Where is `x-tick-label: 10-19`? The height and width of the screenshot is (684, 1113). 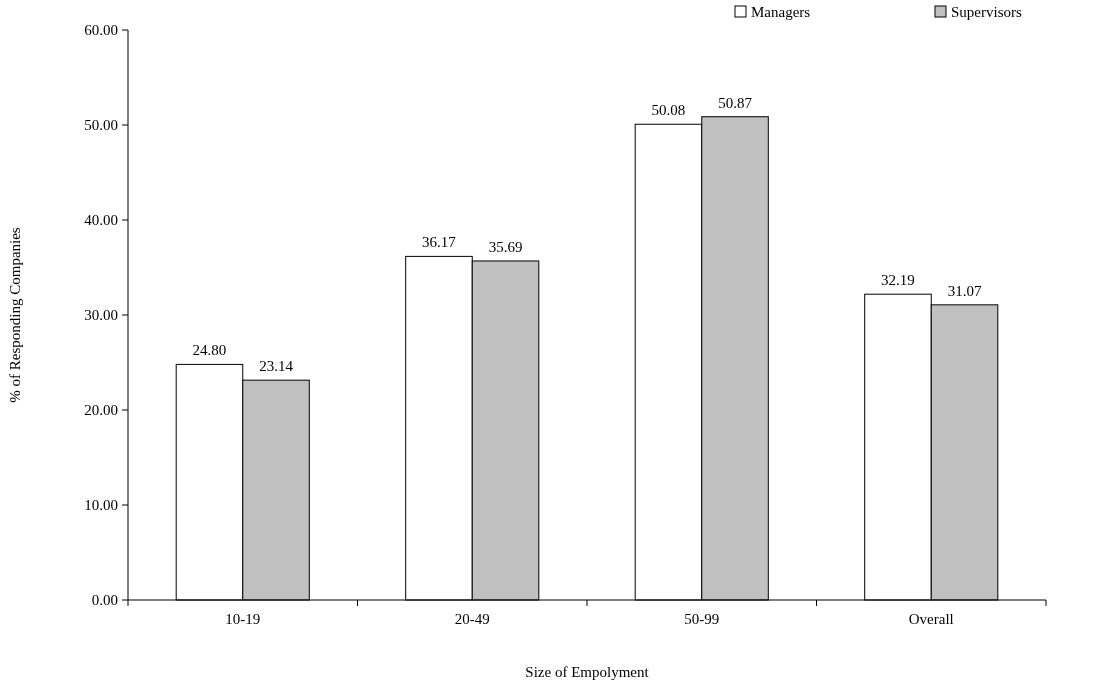
x-tick-label: 10-19 is located at coordinates (243, 619).